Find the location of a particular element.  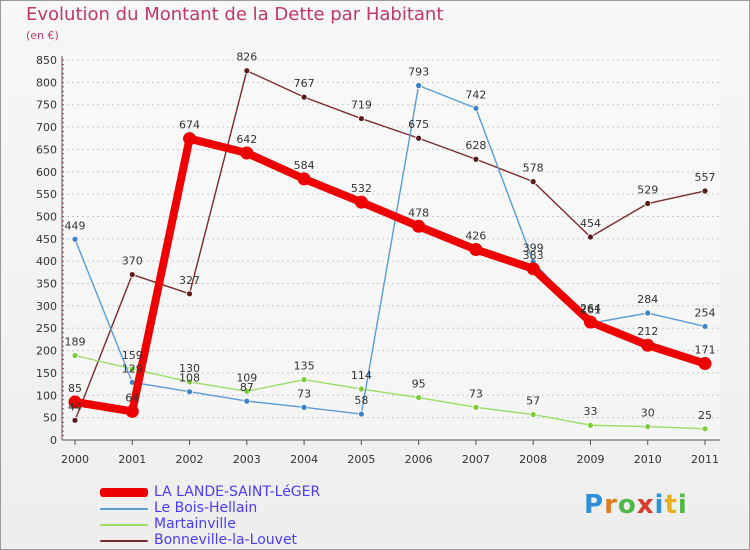

x-tick-label: 2004 is located at coordinates (304, 459).